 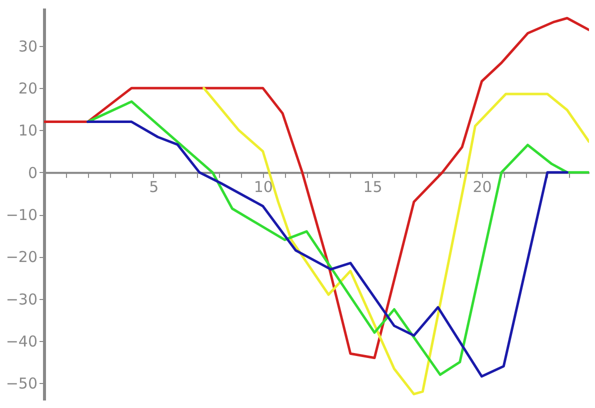 What do you see at coordinates (482, 187) in the screenshot?
I see `x-tick-label: 20` at bounding box center [482, 187].